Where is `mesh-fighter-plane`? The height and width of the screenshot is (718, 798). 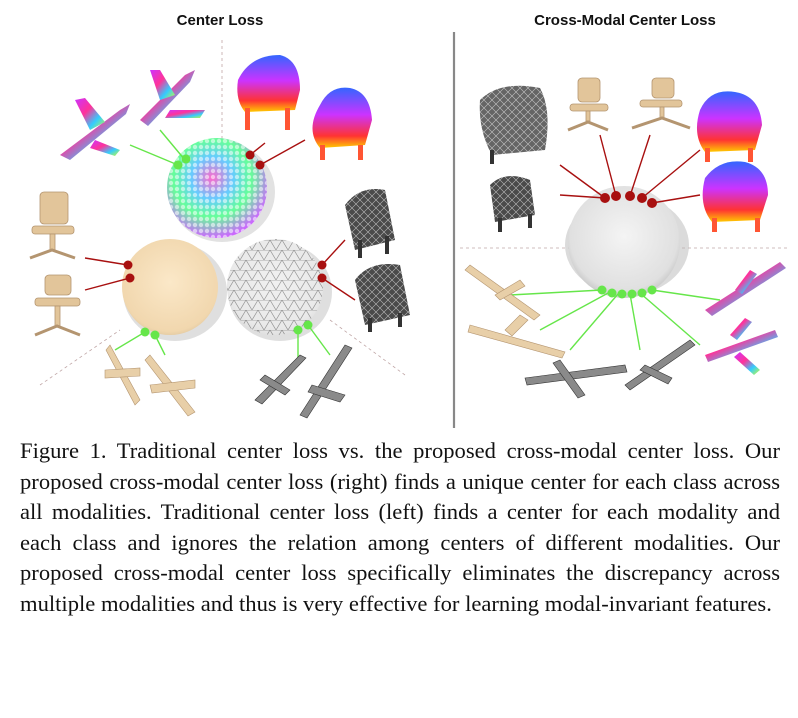 mesh-fighter-plane is located at coordinates (576, 379).